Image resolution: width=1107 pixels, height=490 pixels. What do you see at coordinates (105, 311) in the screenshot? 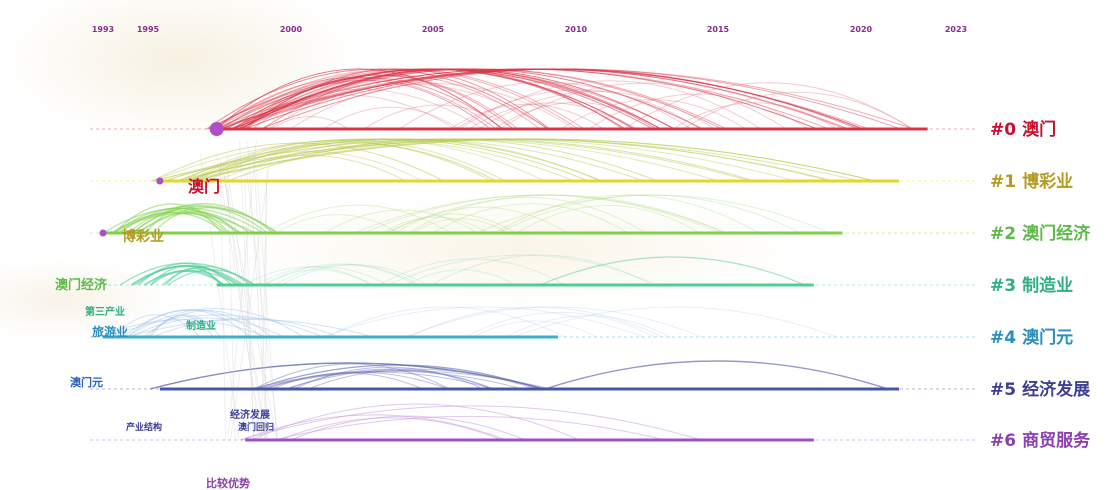
I see `keyword-tertiary-industry: 第三产业` at bounding box center [105, 311].